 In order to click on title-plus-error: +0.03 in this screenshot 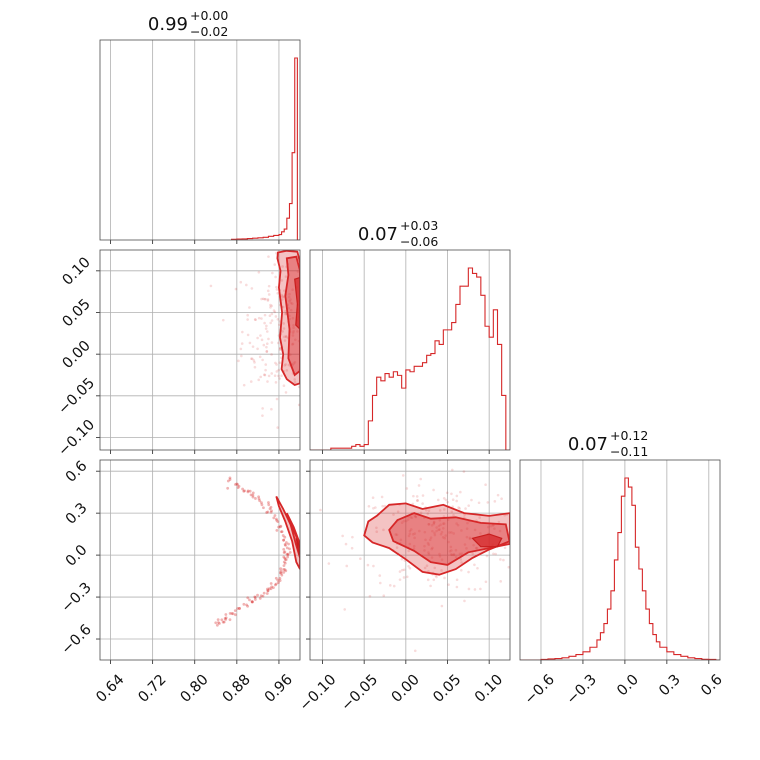, I will do `click(419, 225)`.